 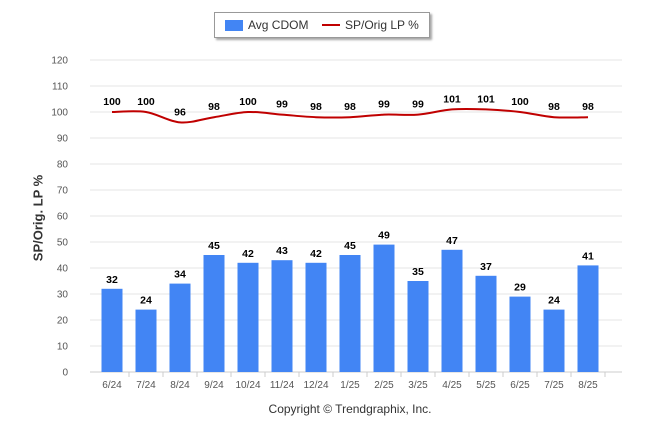 I want to click on x-tick-label-9/24: 9/24, so click(x=214, y=385).